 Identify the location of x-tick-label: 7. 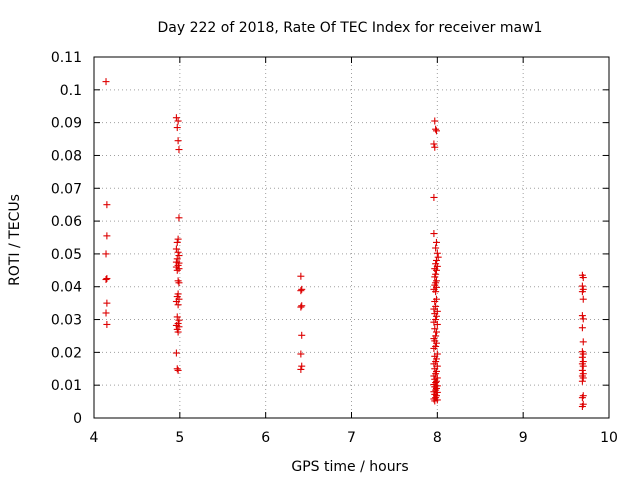
(351, 438).